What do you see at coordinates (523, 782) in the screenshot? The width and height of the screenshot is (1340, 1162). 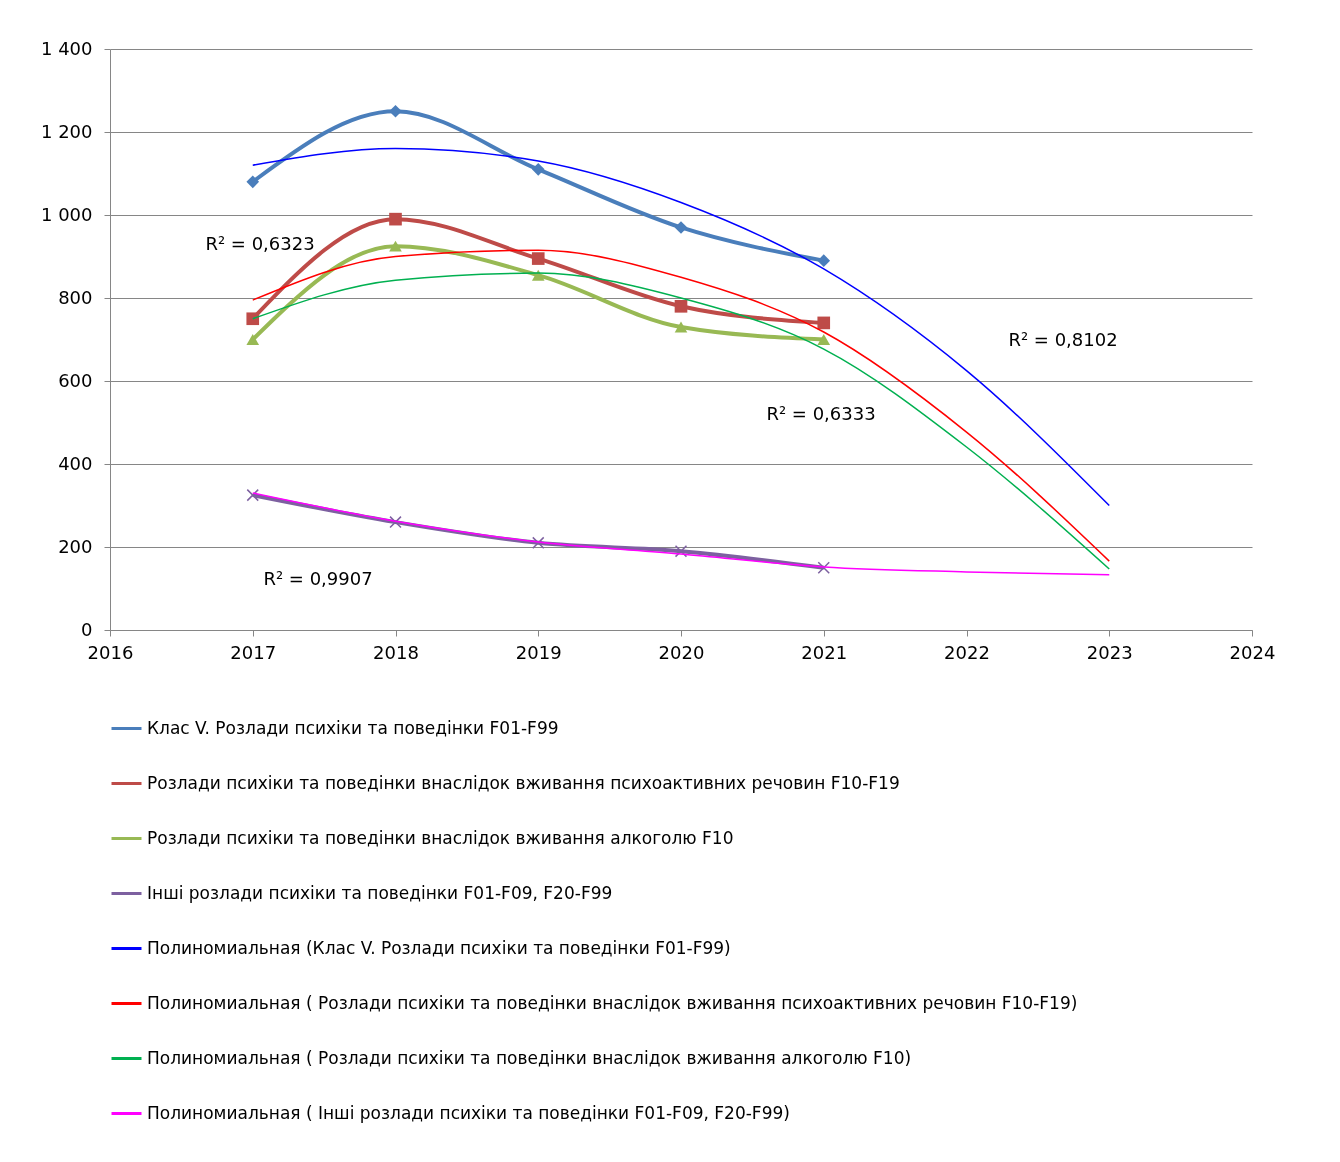 I see `legend-label: Розлади психіки та поведінки внаслідок вживання психоактивних речовин F10-F19` at bounding box center [523, 782].